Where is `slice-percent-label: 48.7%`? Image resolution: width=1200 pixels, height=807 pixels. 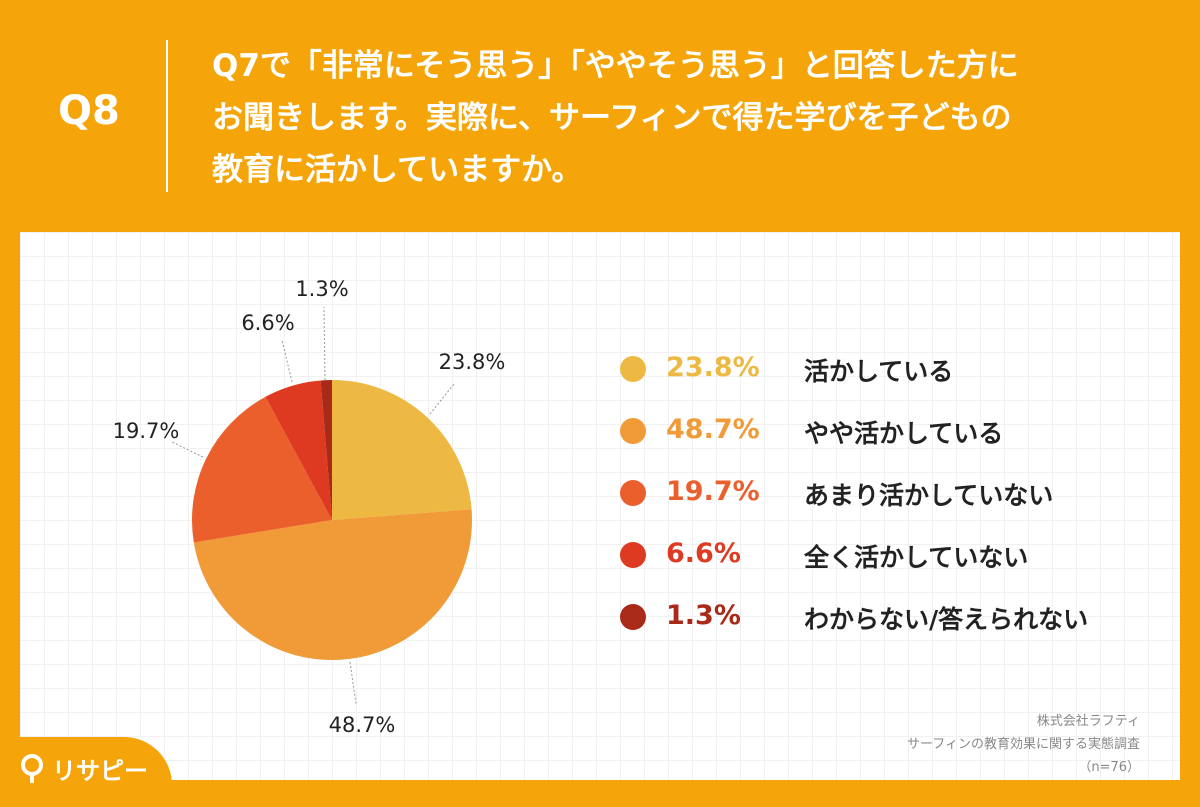 slice-percent-label: 48.7% is located at coordinates (362, 725).